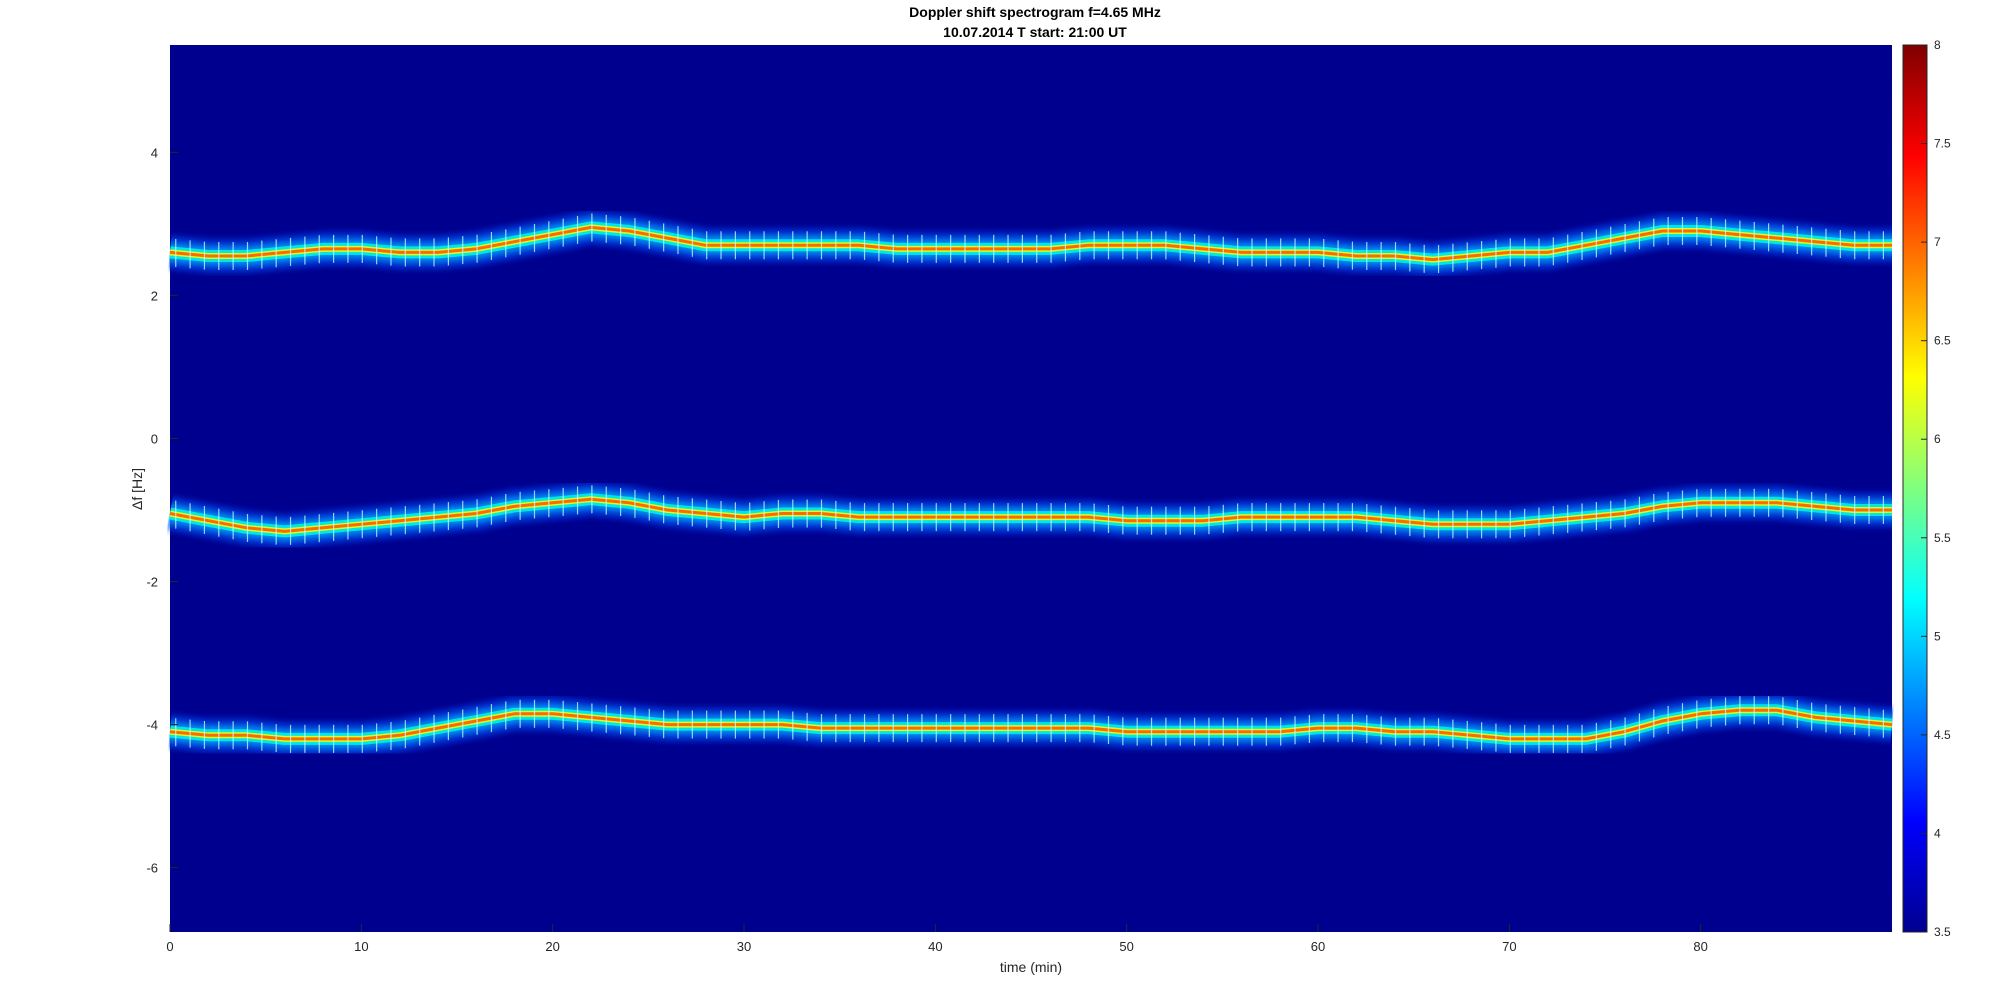  What do you see at coordinates (154, 152) in the screenshot?
I see `y-tick-label: 4` at bounding box center [154, 152].